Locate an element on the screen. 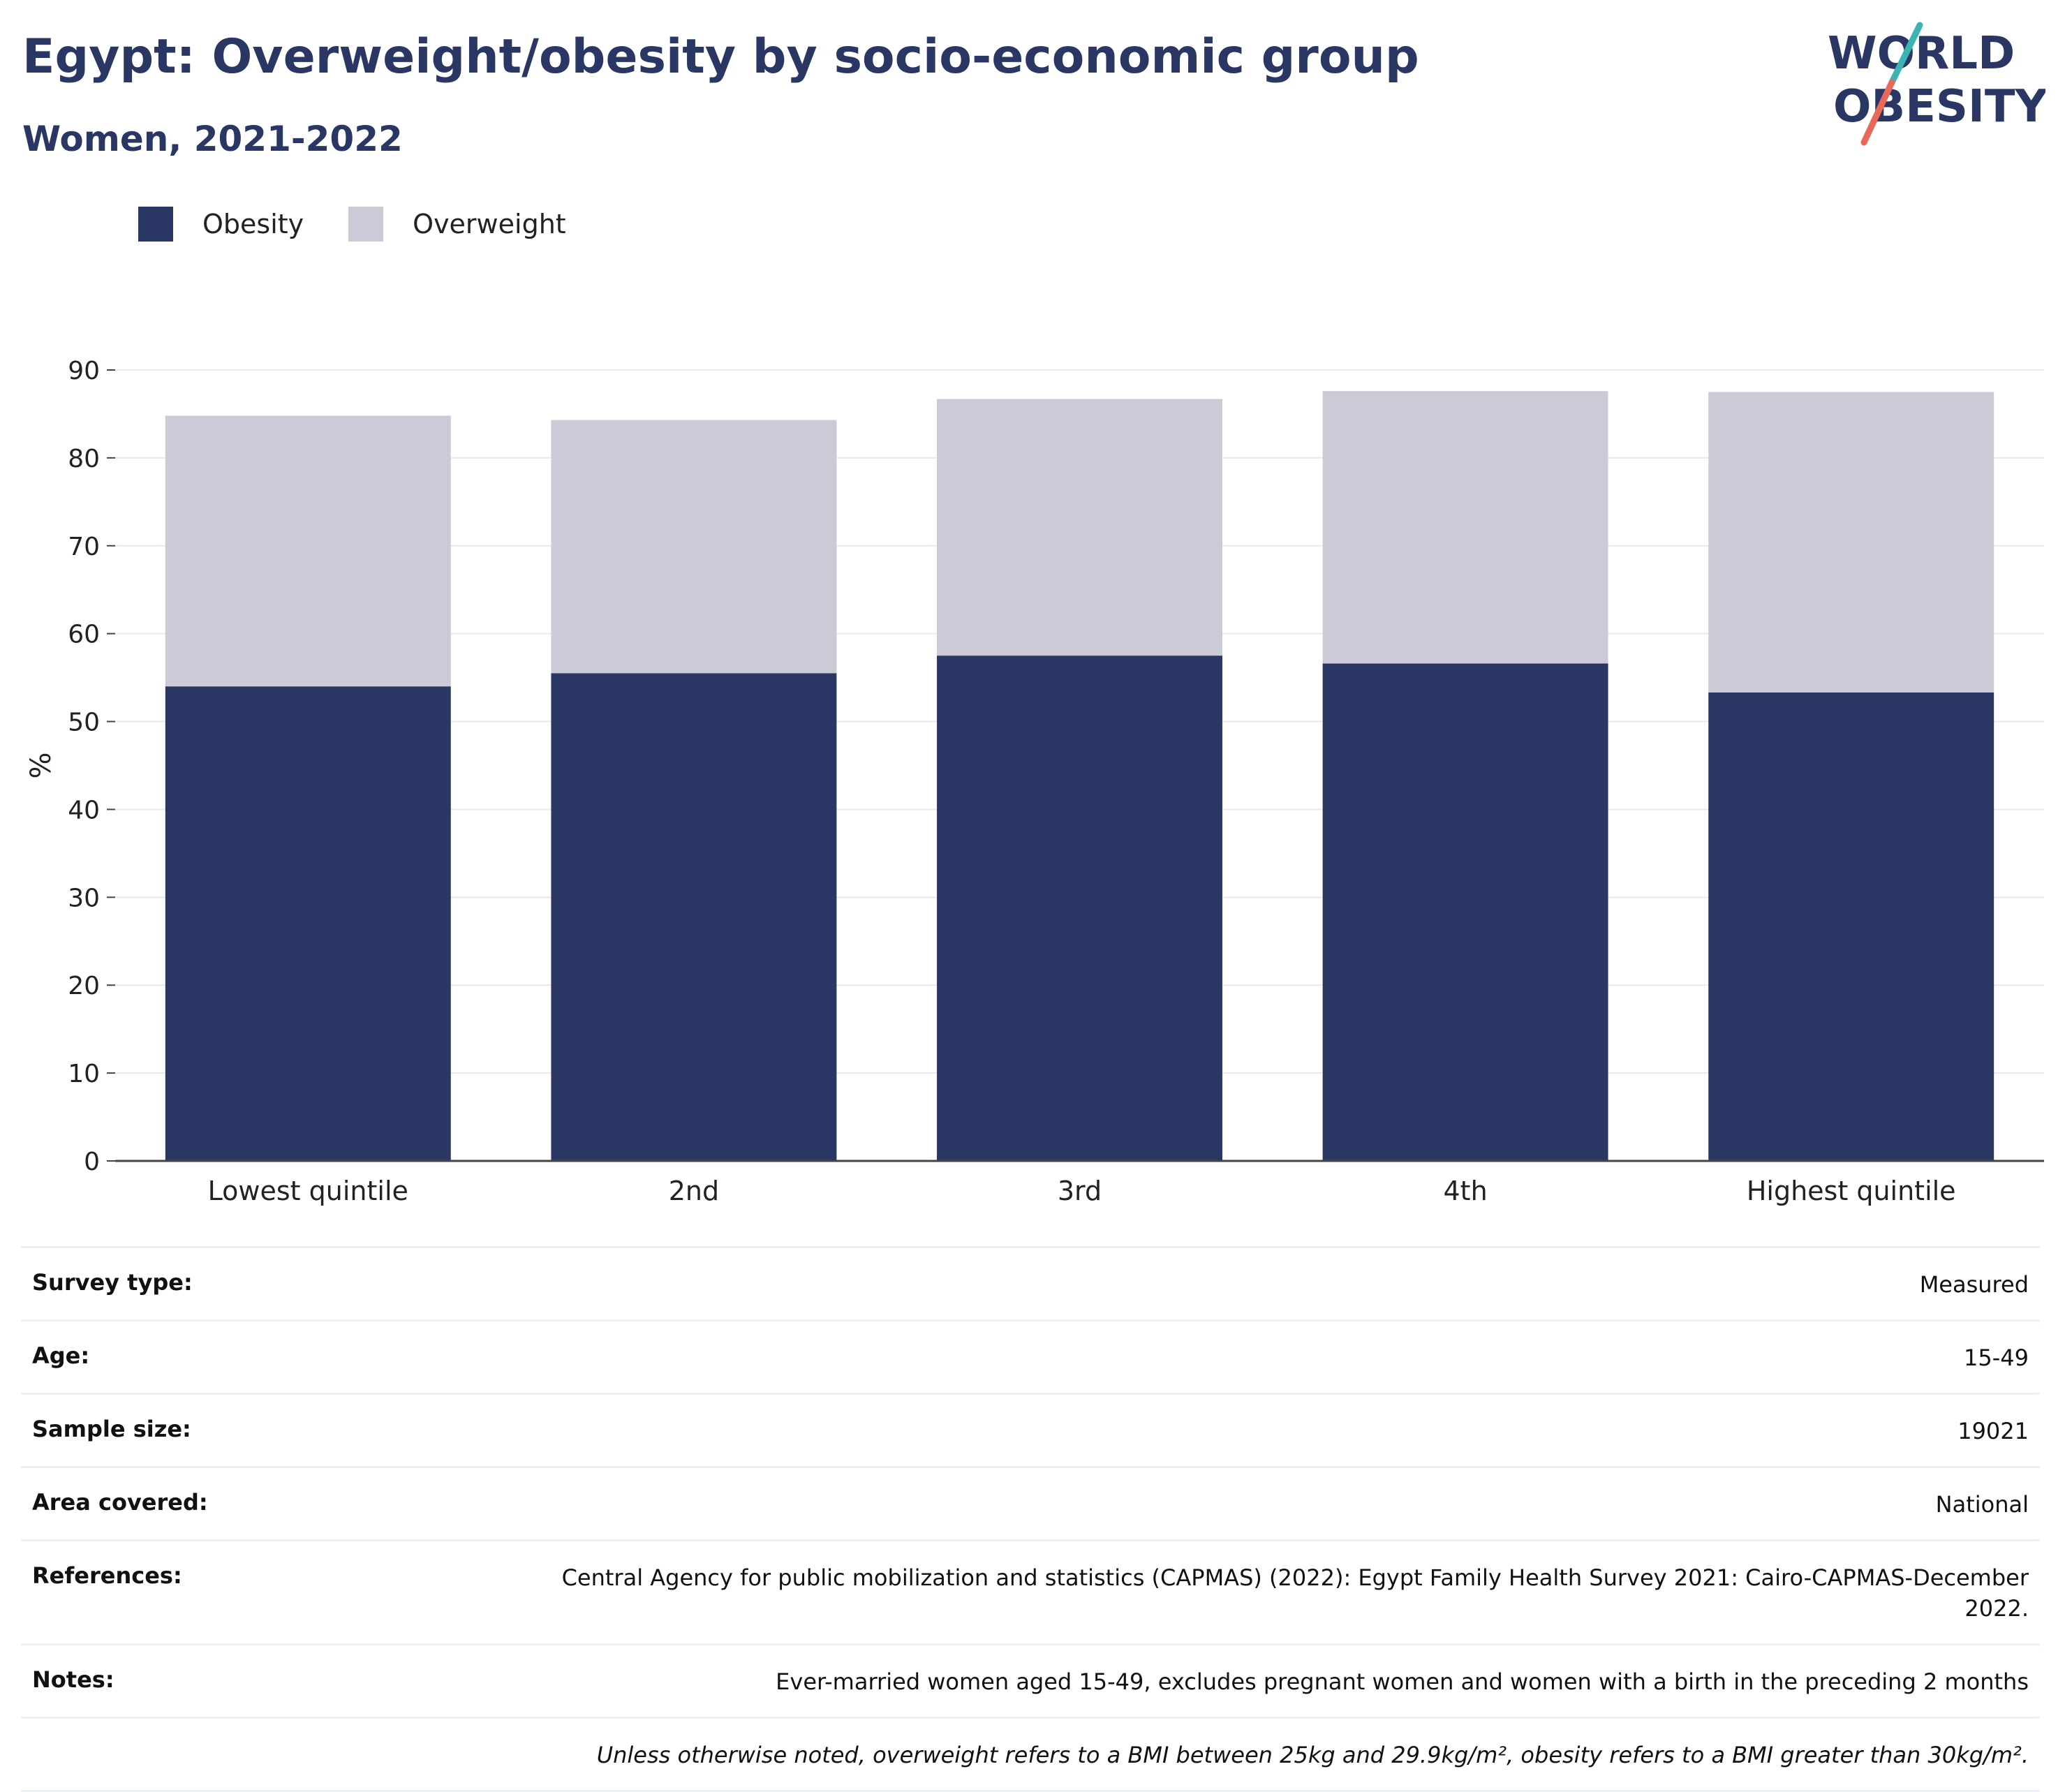 This screenshot has height=1792, width=2065. info-label: Area covered: is located at coordinates (120, 1503).